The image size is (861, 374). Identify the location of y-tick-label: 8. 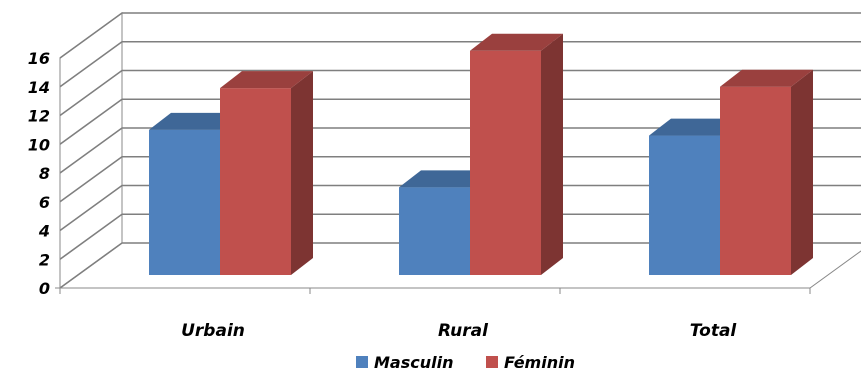
(44, 173).